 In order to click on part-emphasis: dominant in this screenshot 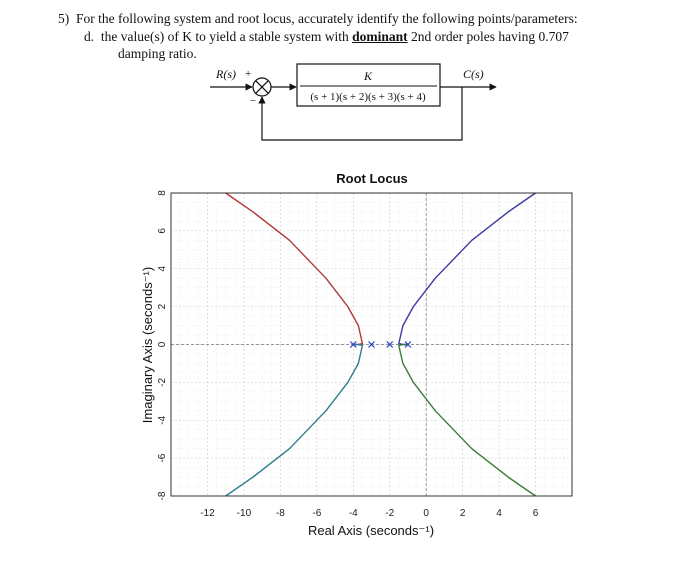, I will do `click(380, 36)`.